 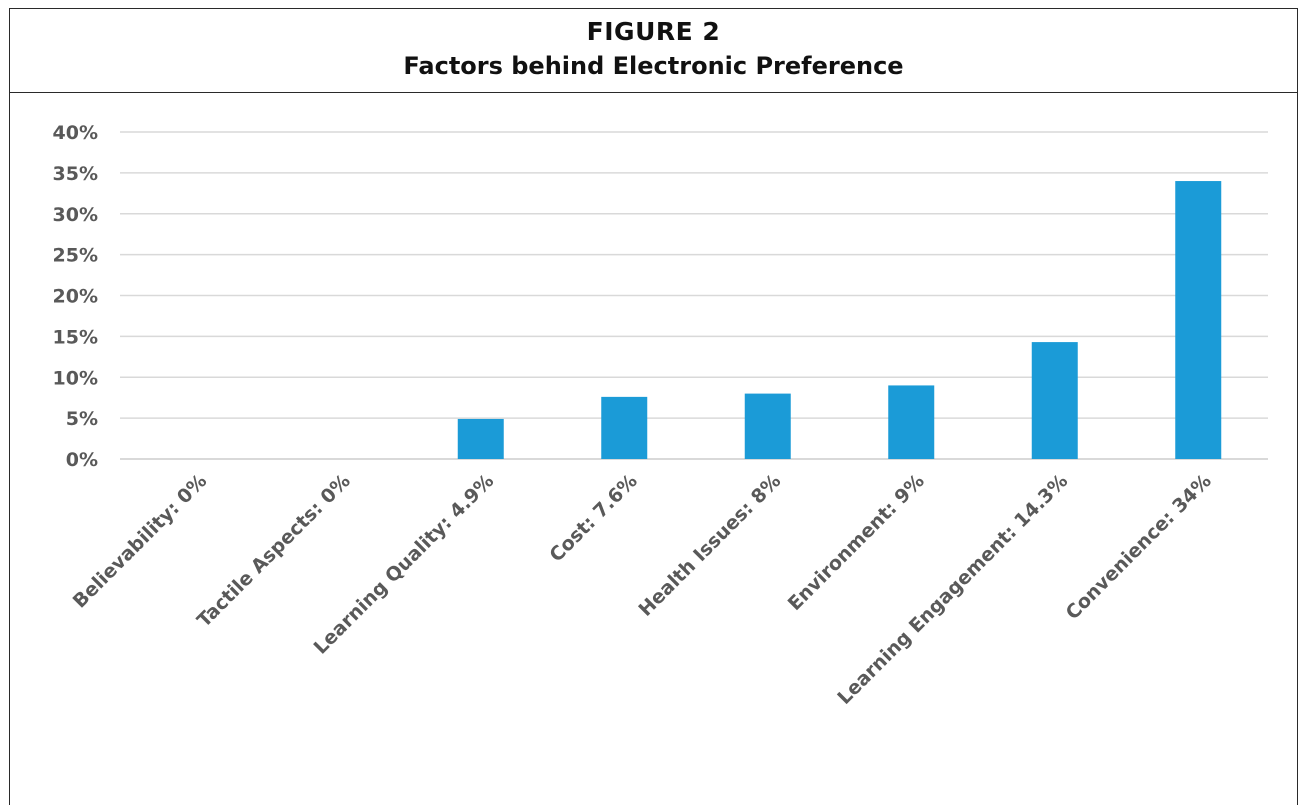 What do you see at coordinates (274, 551) in the screenshot?
I see `x-category-label: Tactile Aspects: 0%` at bounding box center [274, 551].